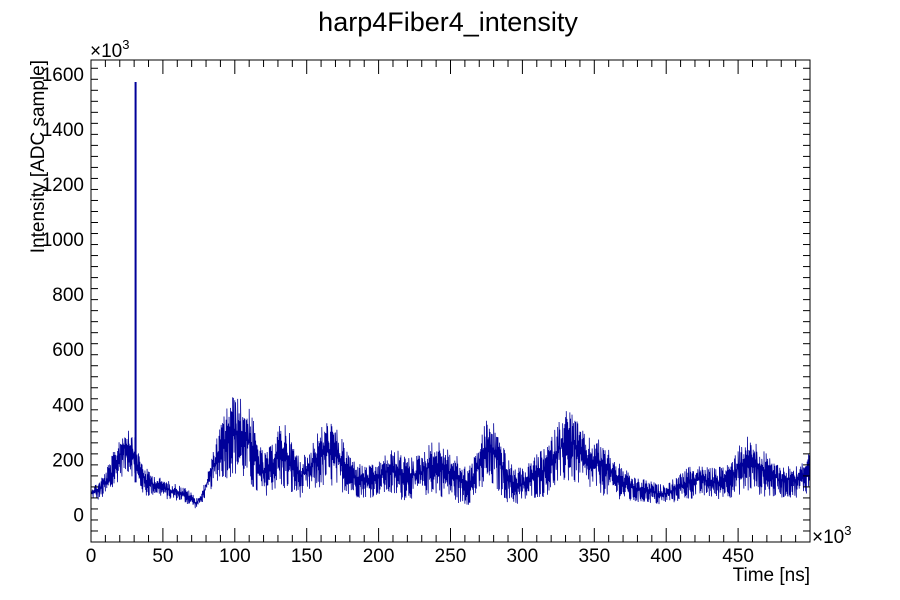 The image size is (900, 600). Describe the element at coordinates (68, 460) in the screenshot. I see `y-tick-label: 200` at that location.